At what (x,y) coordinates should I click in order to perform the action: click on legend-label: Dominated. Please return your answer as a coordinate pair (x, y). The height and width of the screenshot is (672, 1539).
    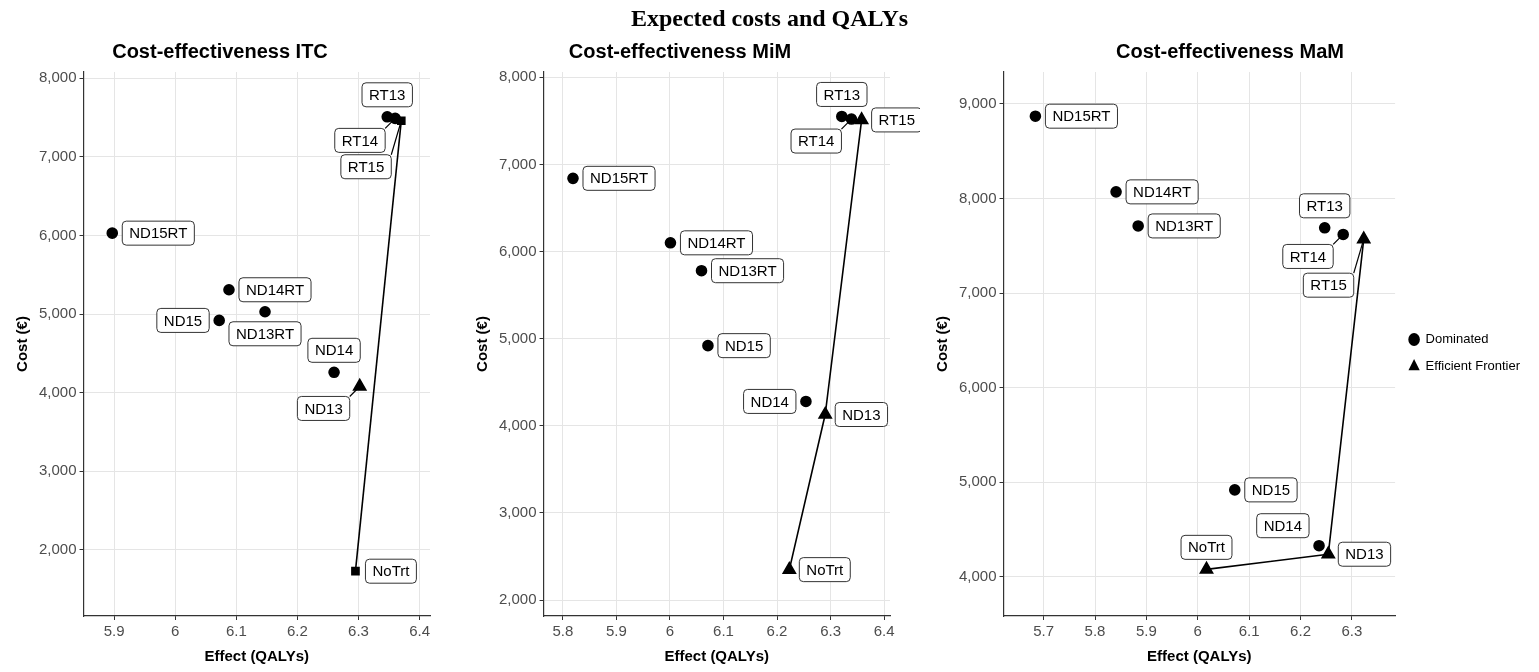
    Looking at the image, I should click on (1457, 339).